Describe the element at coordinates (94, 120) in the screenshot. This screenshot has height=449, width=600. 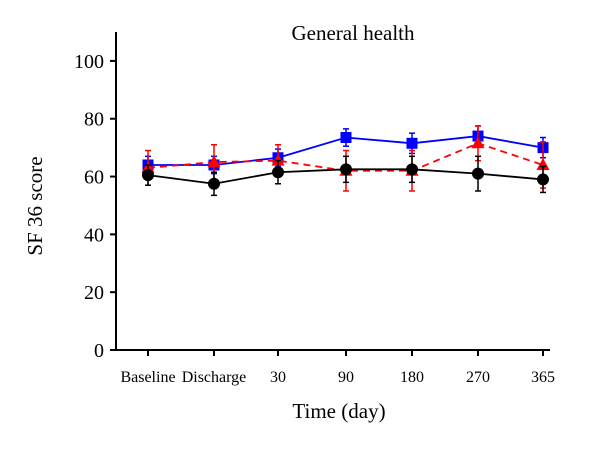
I see `y-tick-label: 80` at that location.